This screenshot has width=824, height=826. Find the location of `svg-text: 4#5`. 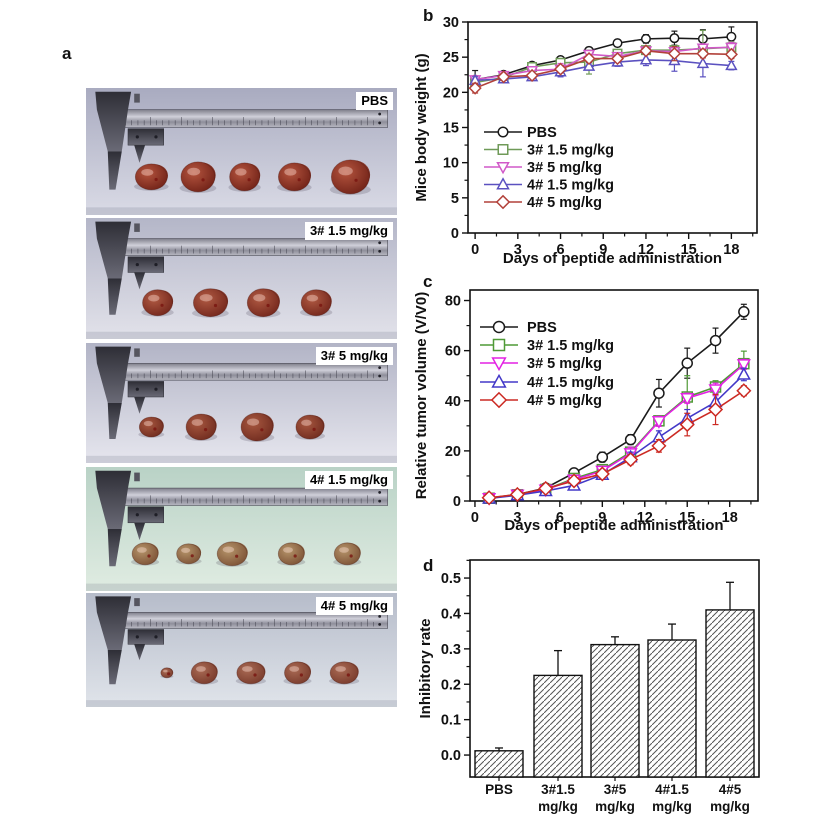

svg-text: 4#5 is located at coordinates (730, 789).